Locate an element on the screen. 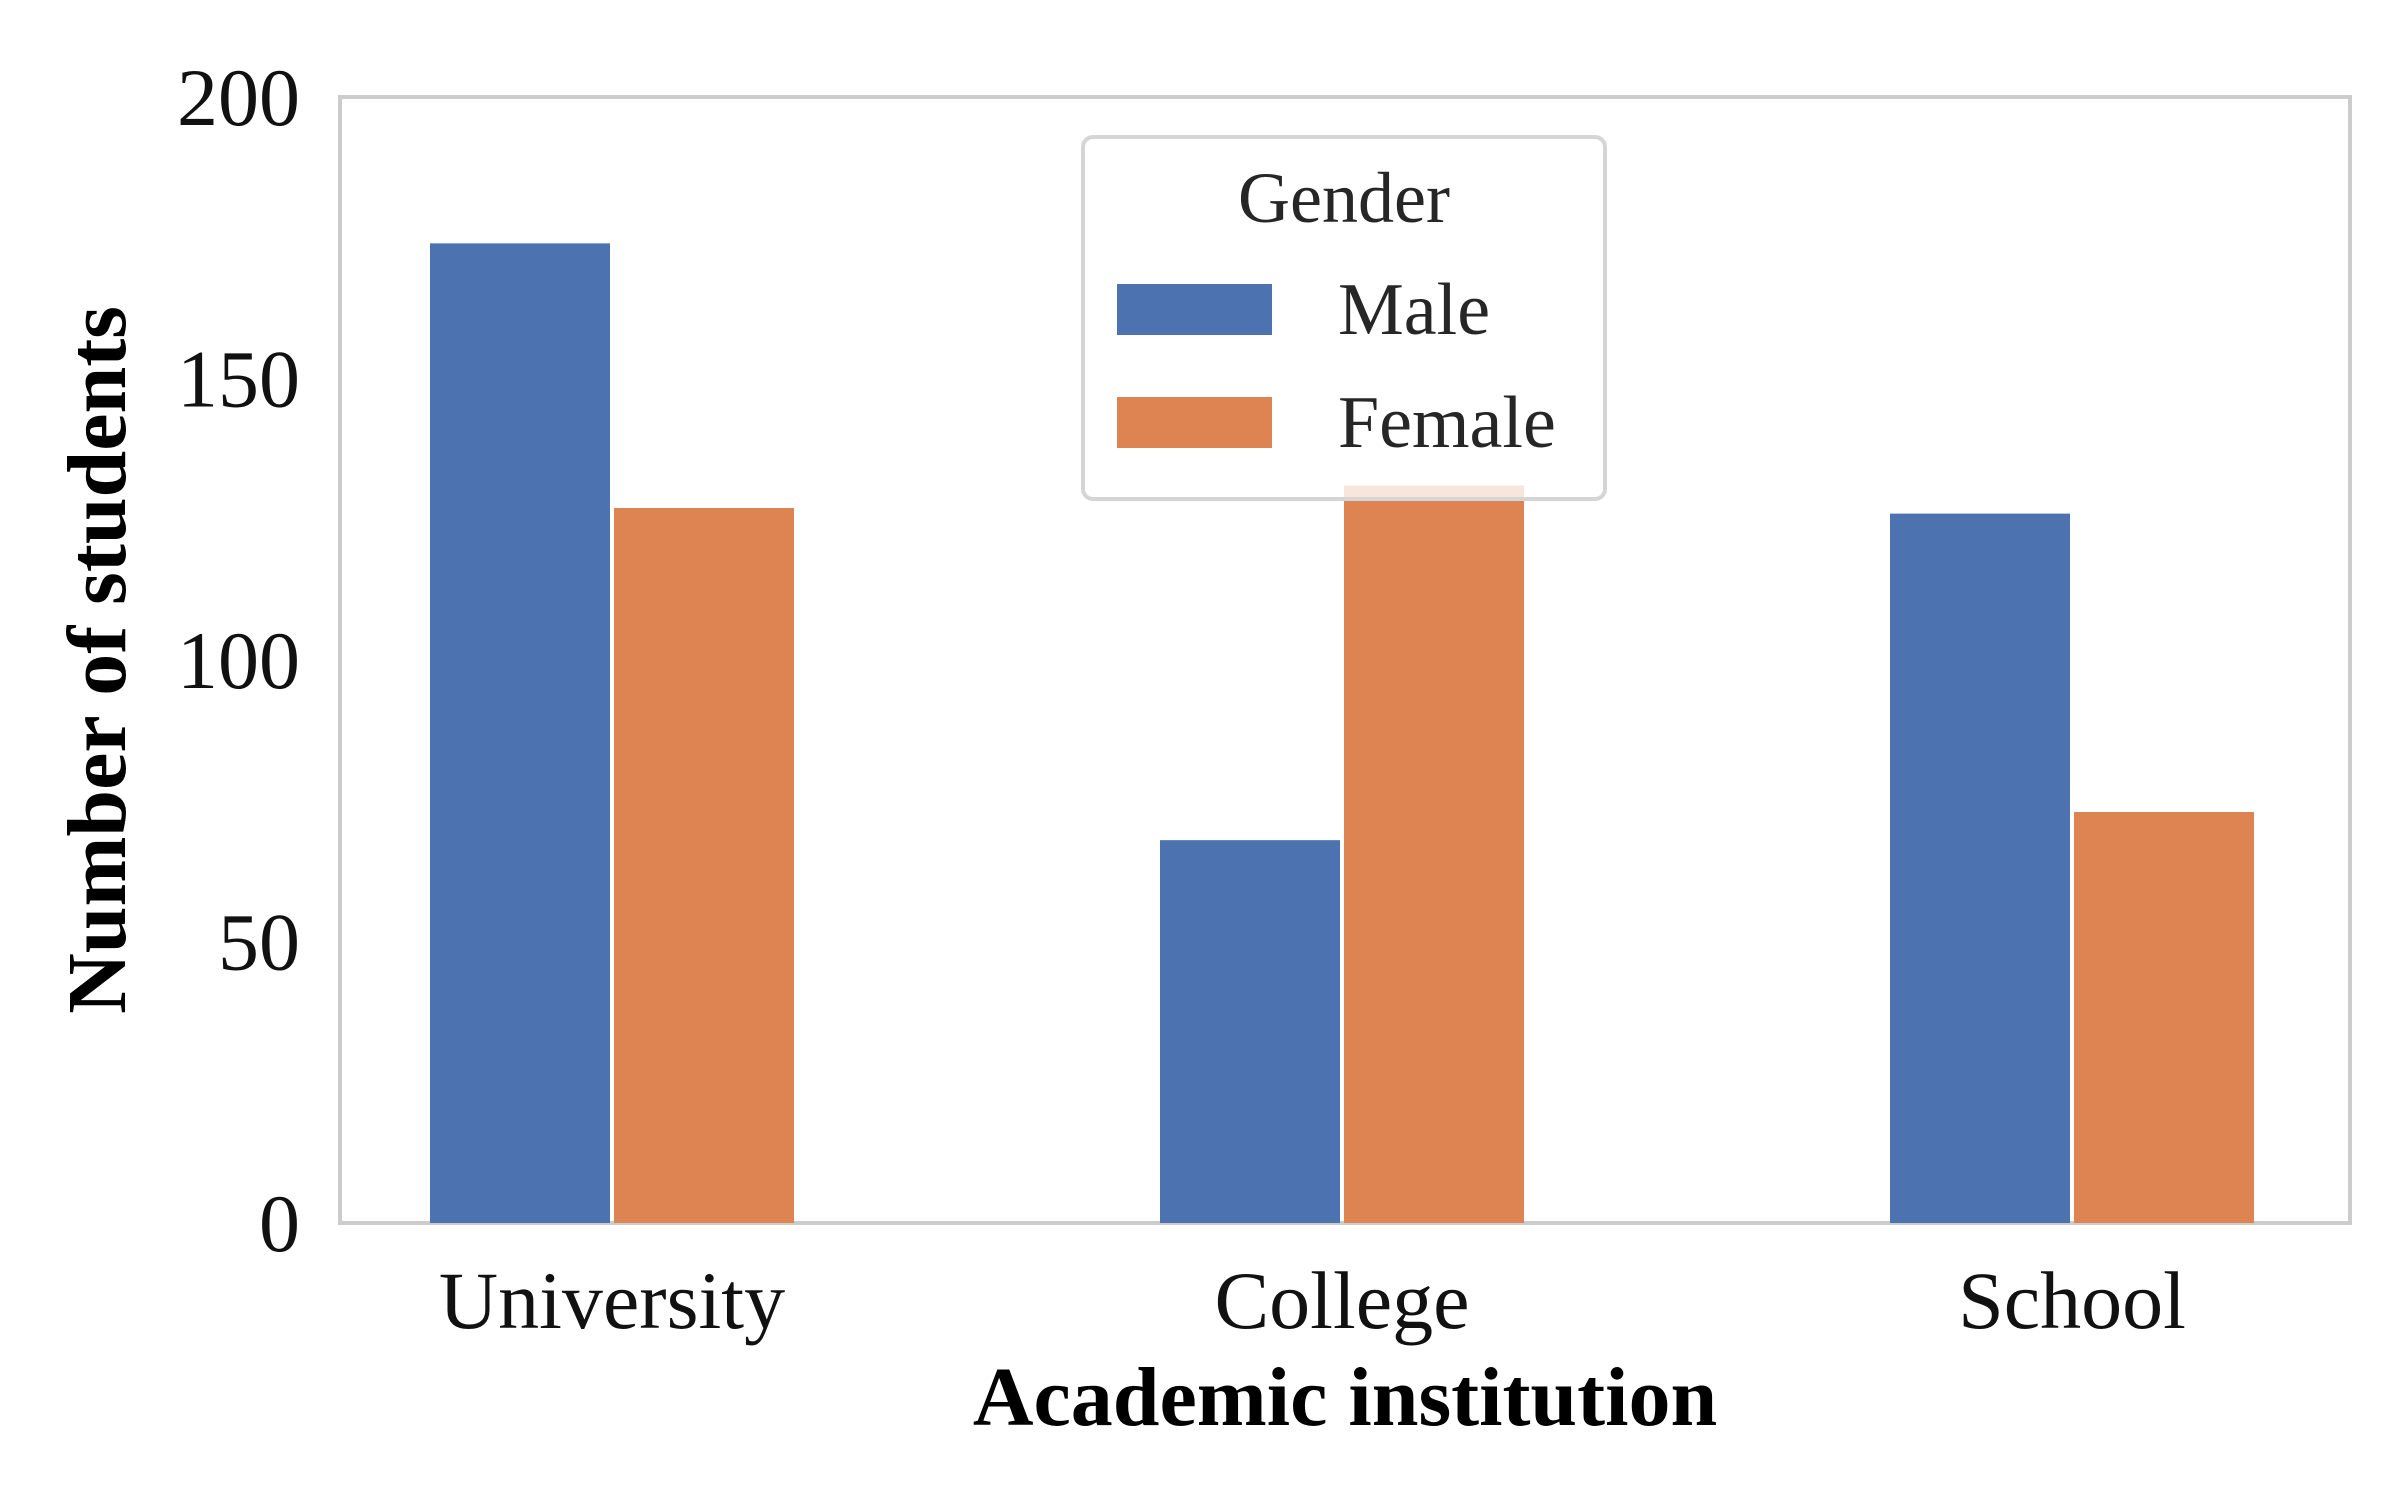 This screenshot has width=2400, height=1500. x-tick-labels: University College School is located at coordinates (1312, 1300).